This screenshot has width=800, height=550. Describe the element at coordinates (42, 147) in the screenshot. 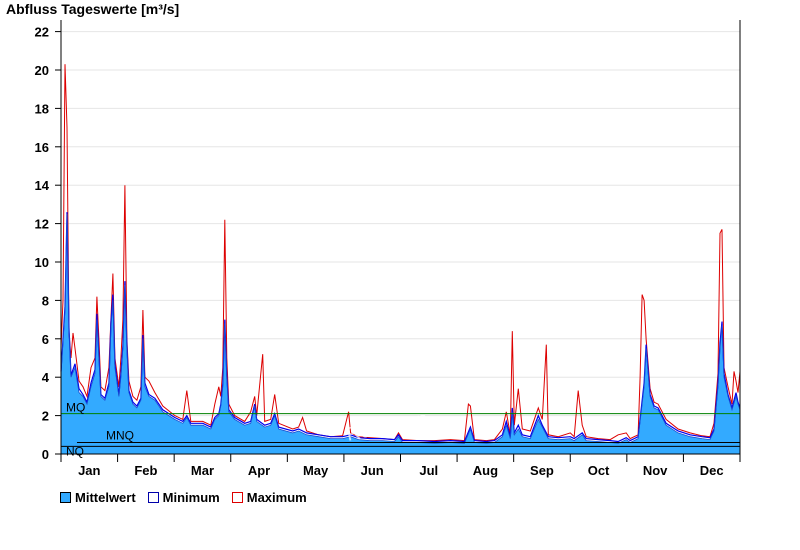

I see `y-tick-label-16: 16` at that location.